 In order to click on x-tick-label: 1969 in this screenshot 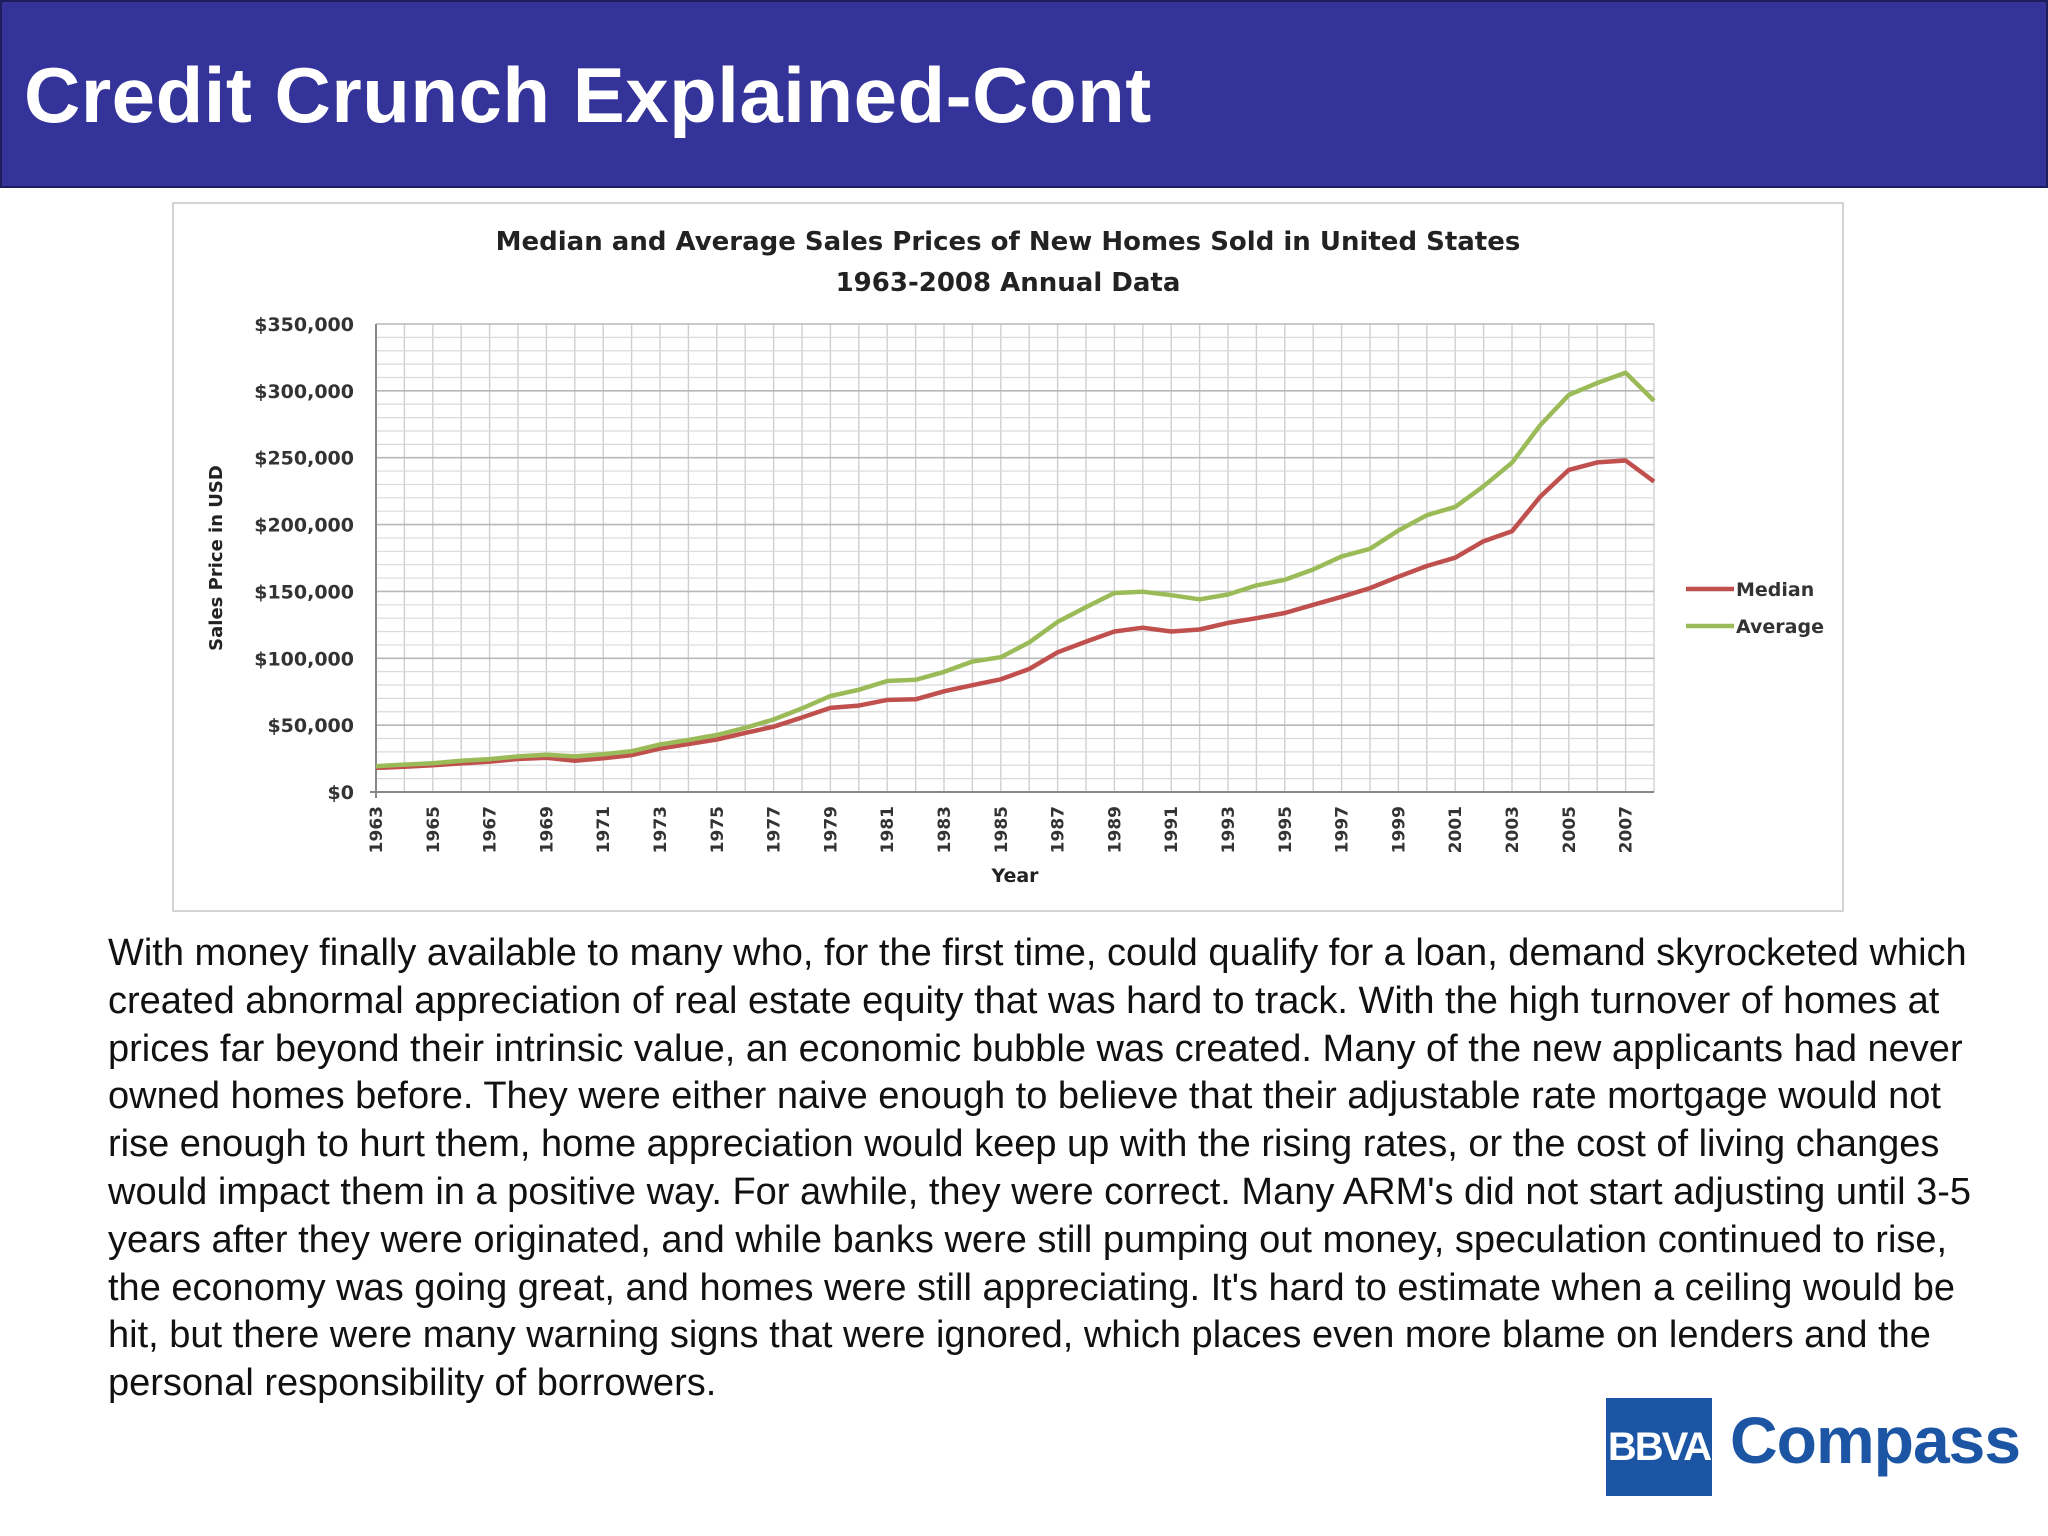, I will do `click(547, 829)`.